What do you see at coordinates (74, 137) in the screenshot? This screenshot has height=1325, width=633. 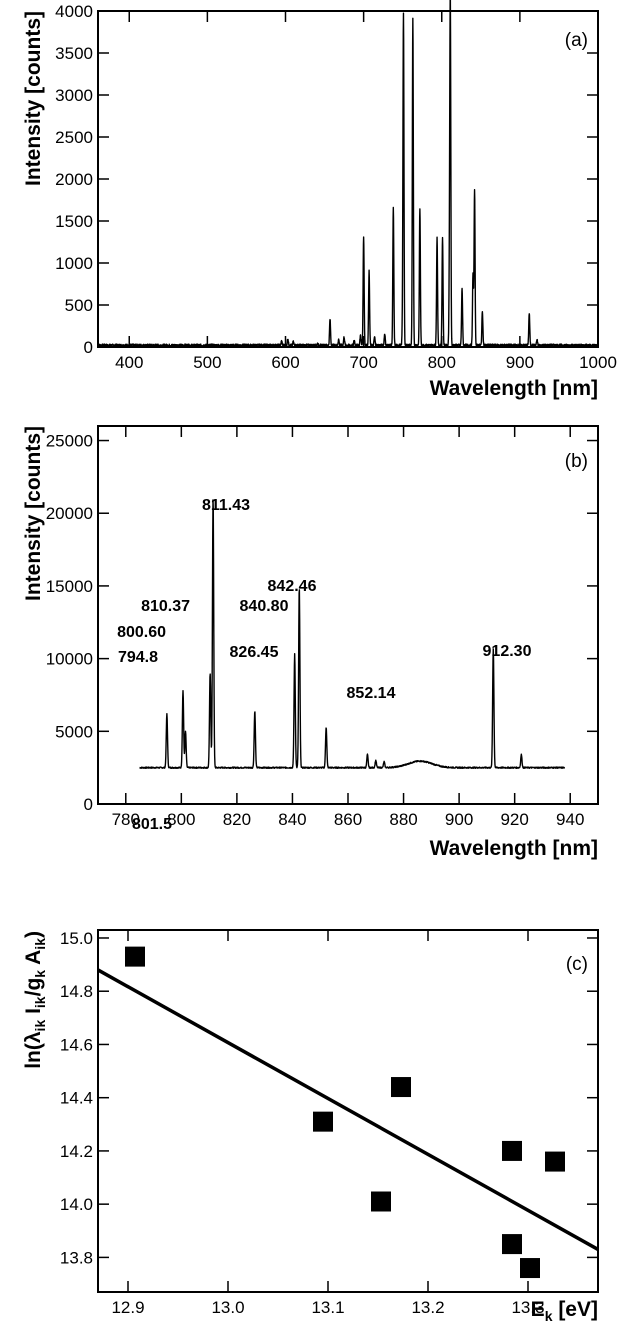 I see `a-y-tick-label: 2500` at bounding box center [74, 137].